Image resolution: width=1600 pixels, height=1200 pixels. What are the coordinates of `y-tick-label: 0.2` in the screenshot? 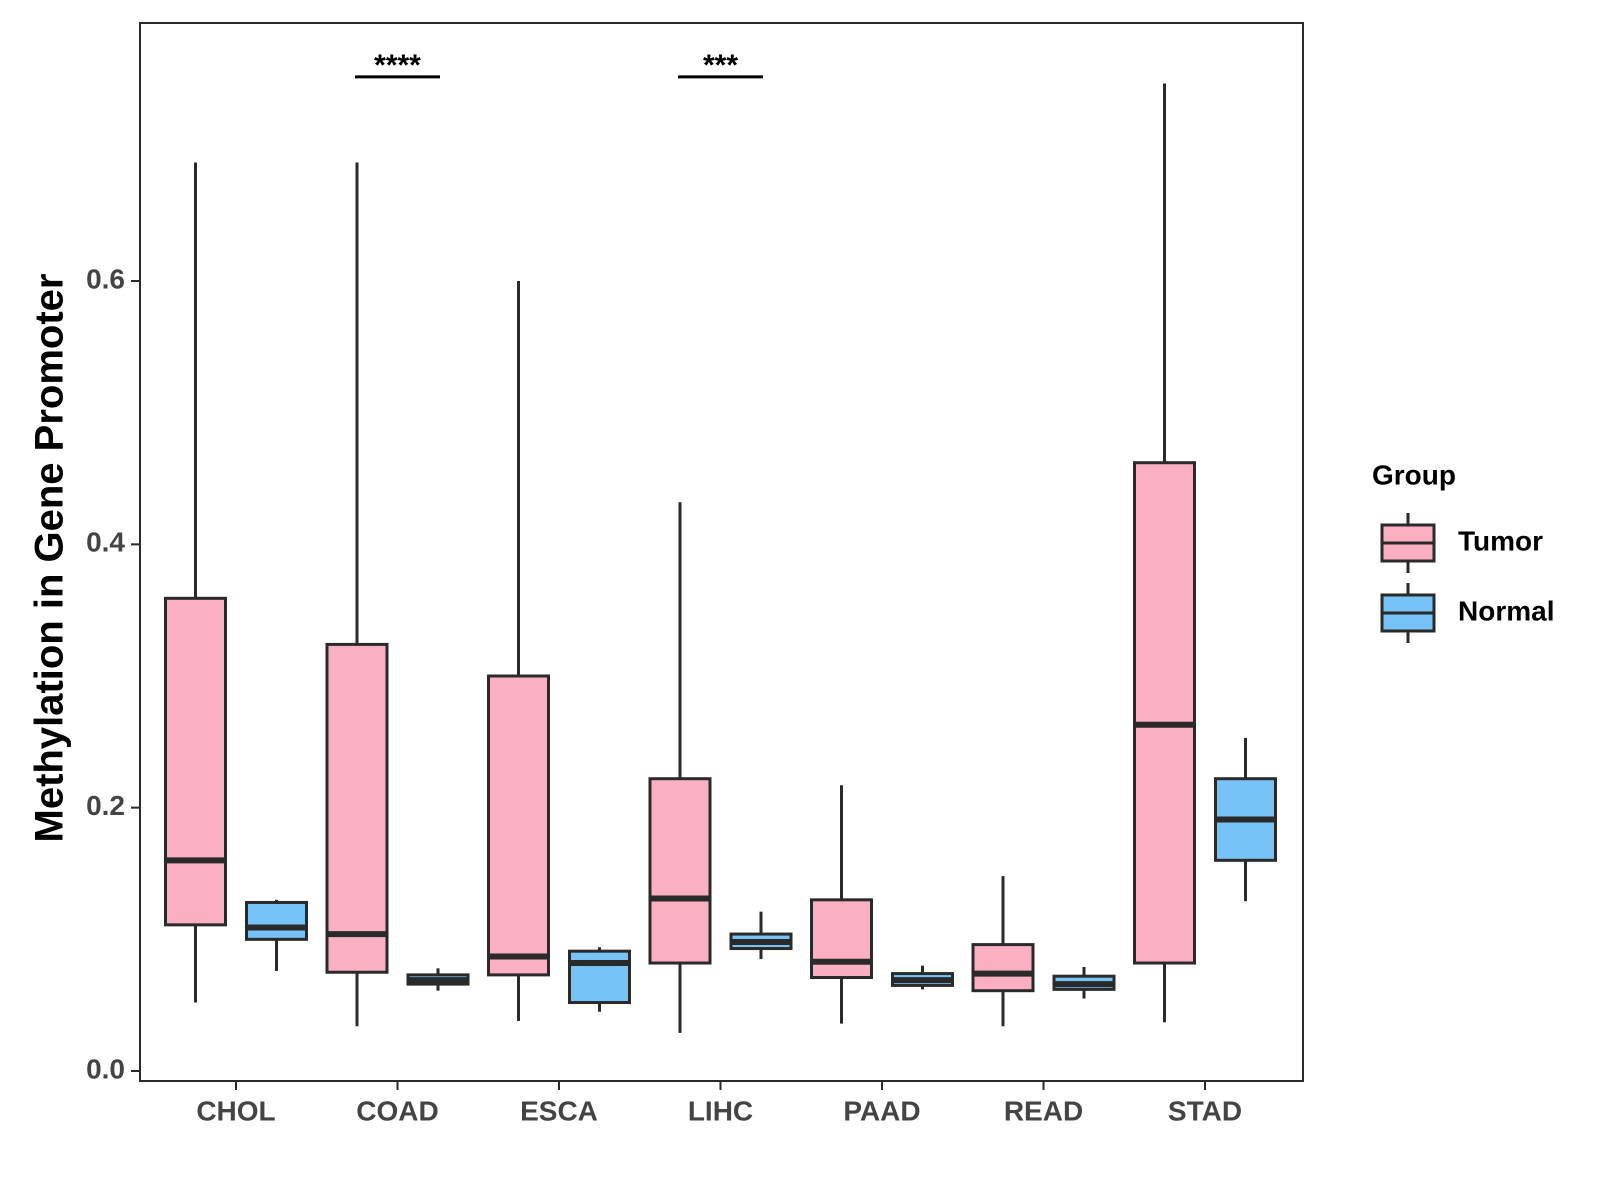 It's located at (105, 805).